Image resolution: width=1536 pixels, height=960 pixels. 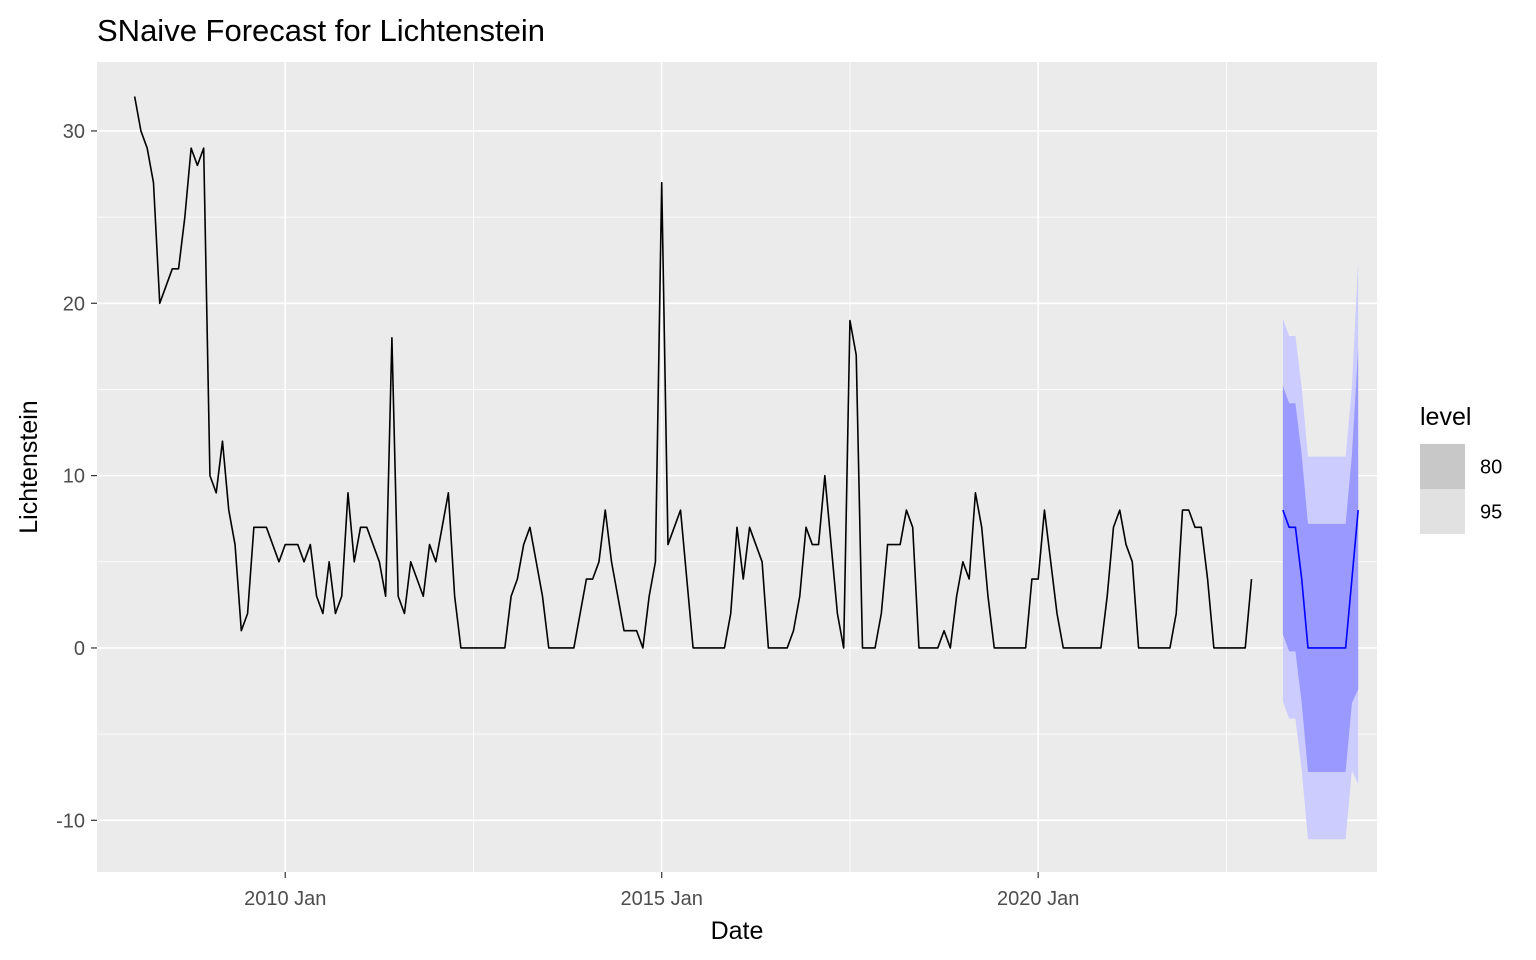 I want to click on y-axis-title: Lichtenstein, so click(x=29, y=466).